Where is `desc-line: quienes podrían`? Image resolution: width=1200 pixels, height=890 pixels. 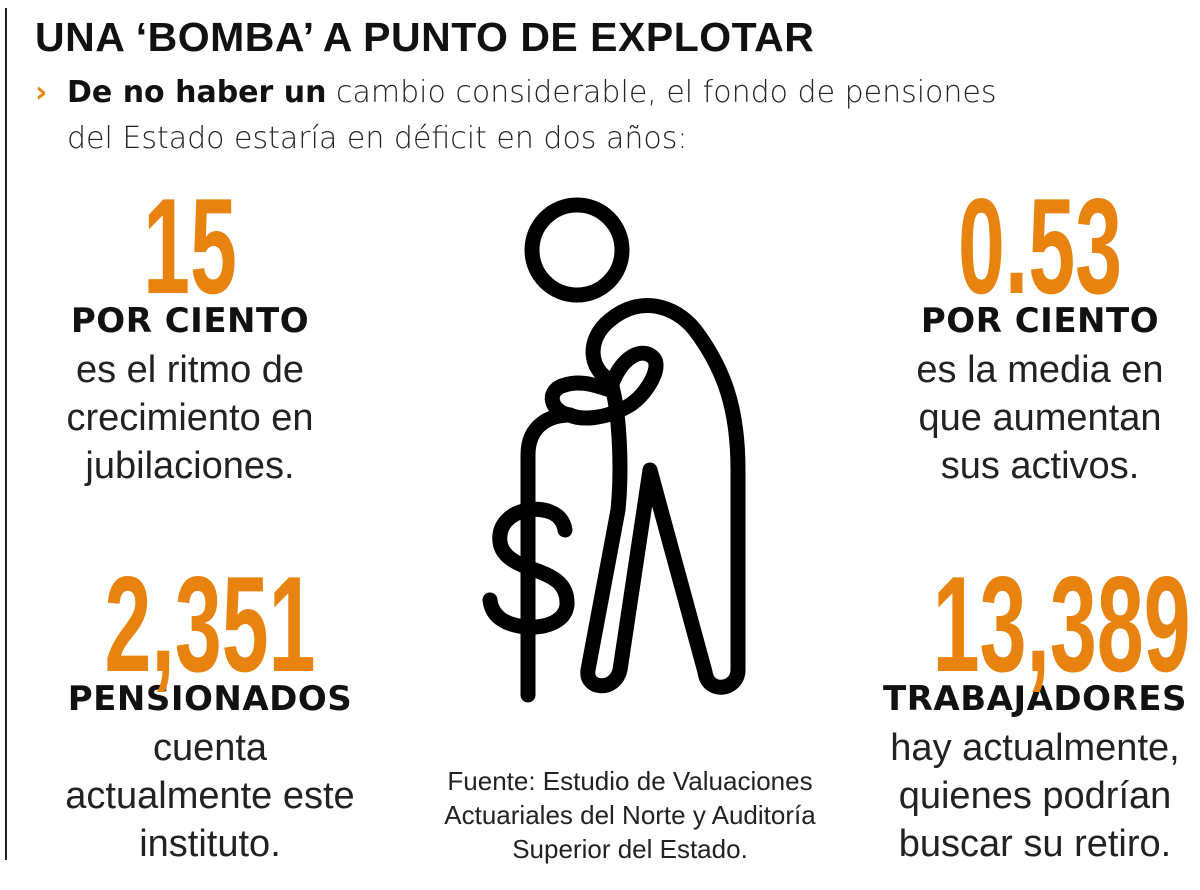 desc-line: quienes podrían is located at coordinates (1035, 796).